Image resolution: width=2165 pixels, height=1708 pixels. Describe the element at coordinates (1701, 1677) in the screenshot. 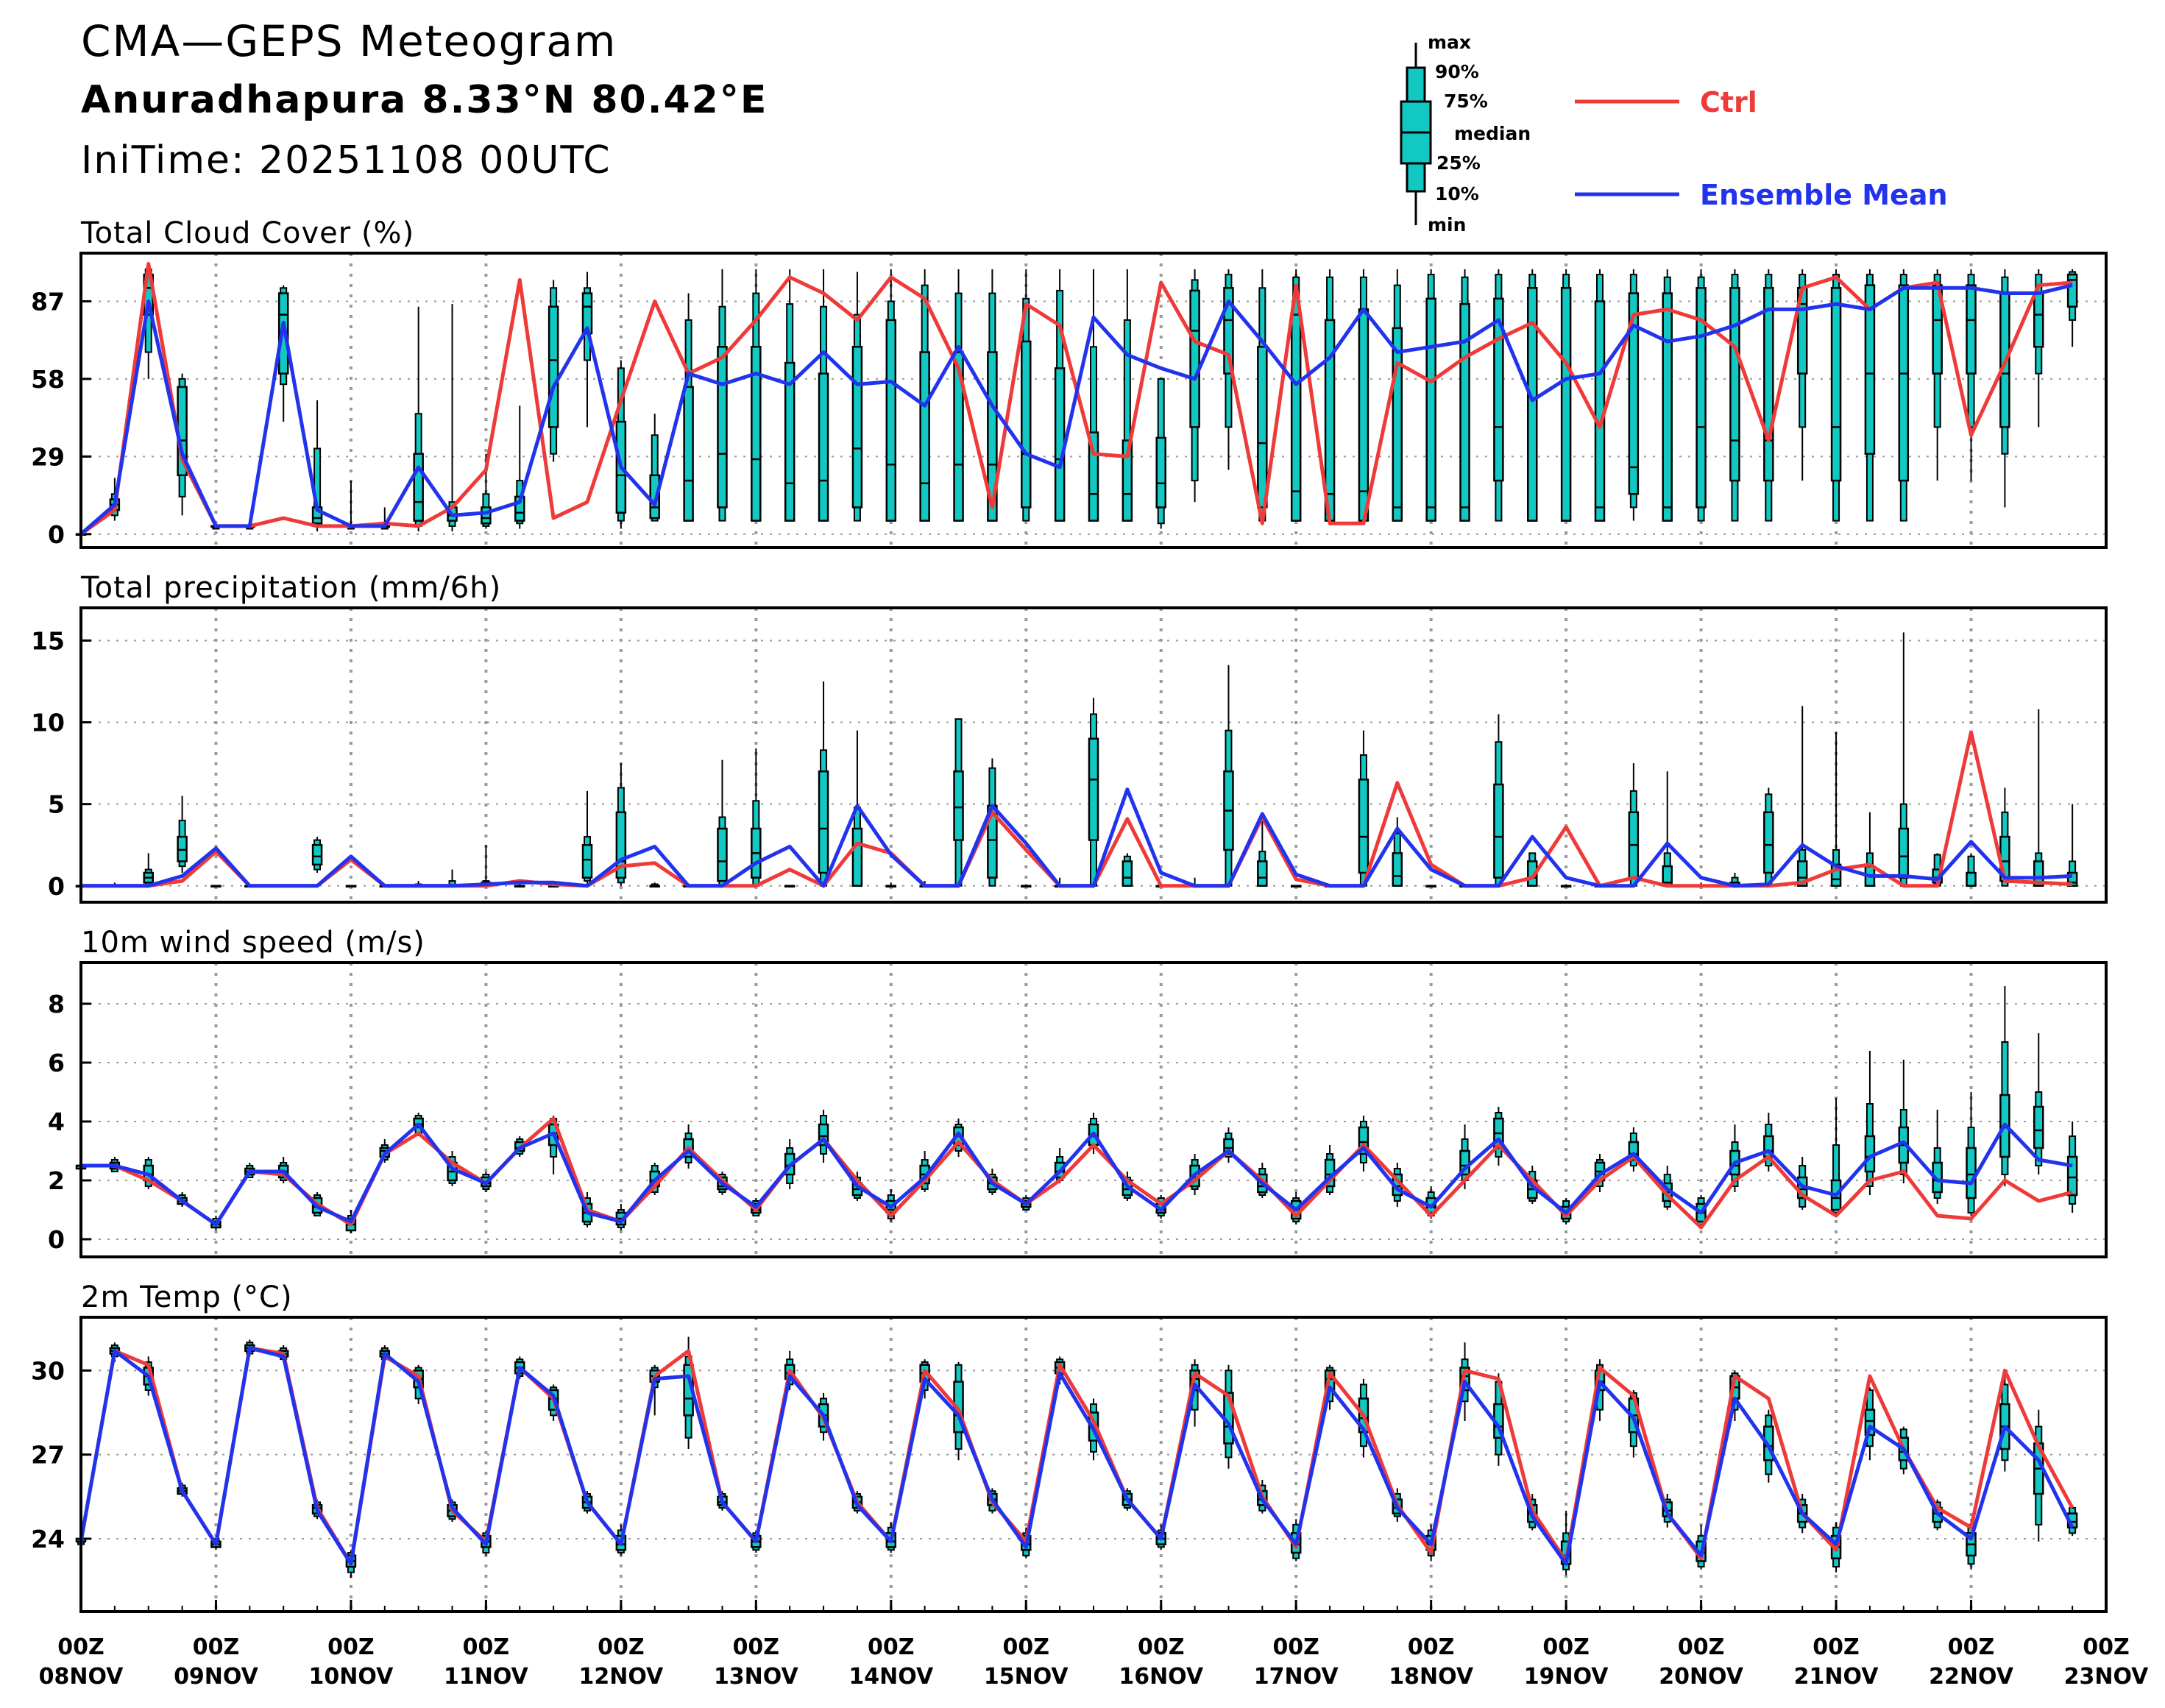

I see `x-tick-date: 20NOV` at that location.